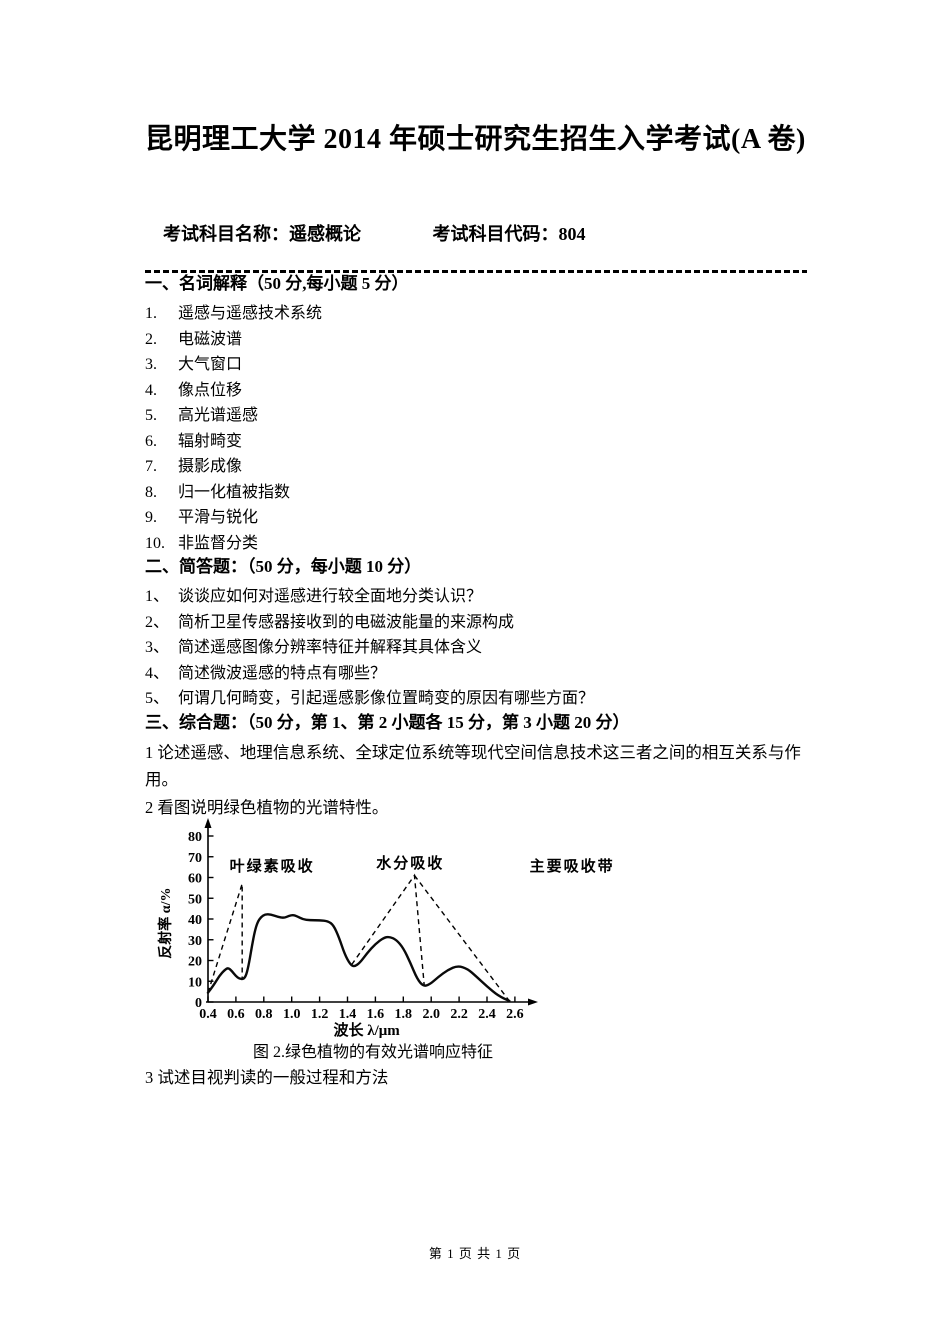 The image size is (950, 1344). What do you see at coordinates (218, 543) in the screenshot?
I see `item-text: 非监督分类` at bounding box center [218, 543].